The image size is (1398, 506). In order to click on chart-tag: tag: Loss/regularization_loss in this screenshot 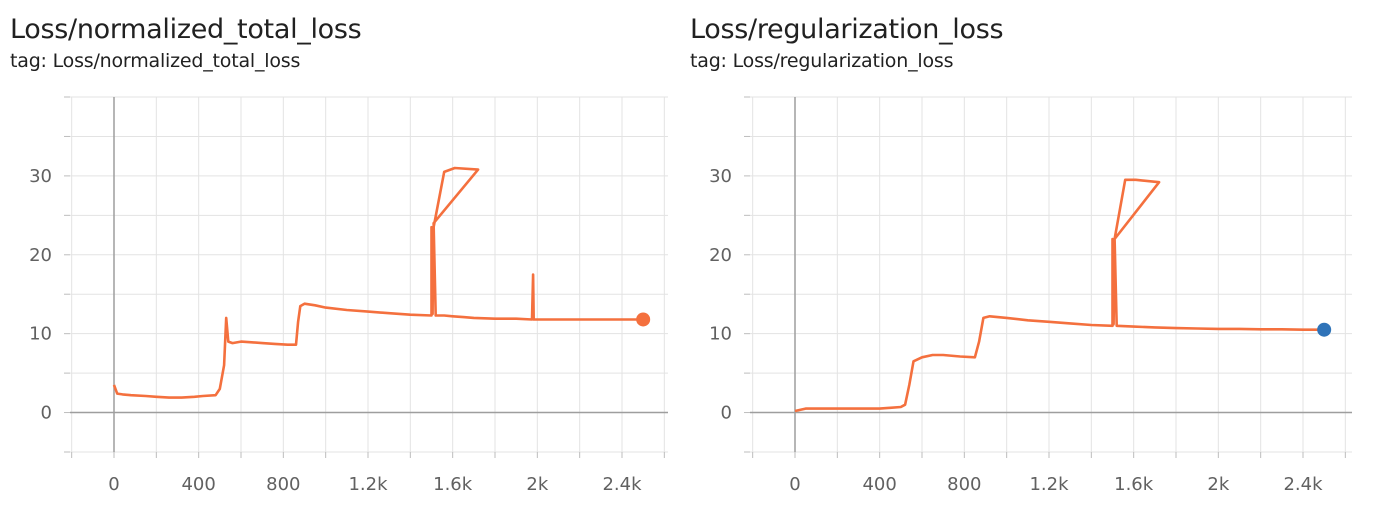, I will do `click(822, 61)`.